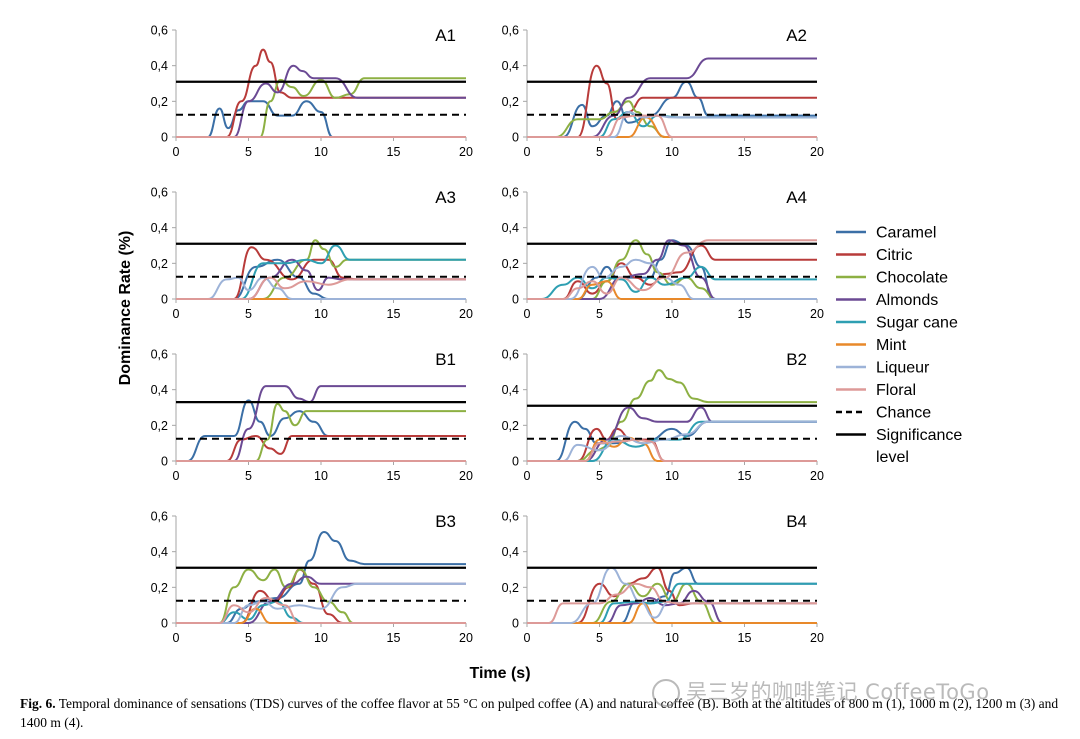 The width and height of the screenshot is (1080, 739). I want to click on panel-A4: 0 0,2 0,4 0,6 0 5 10 15 20 A4, so click(663, 254).